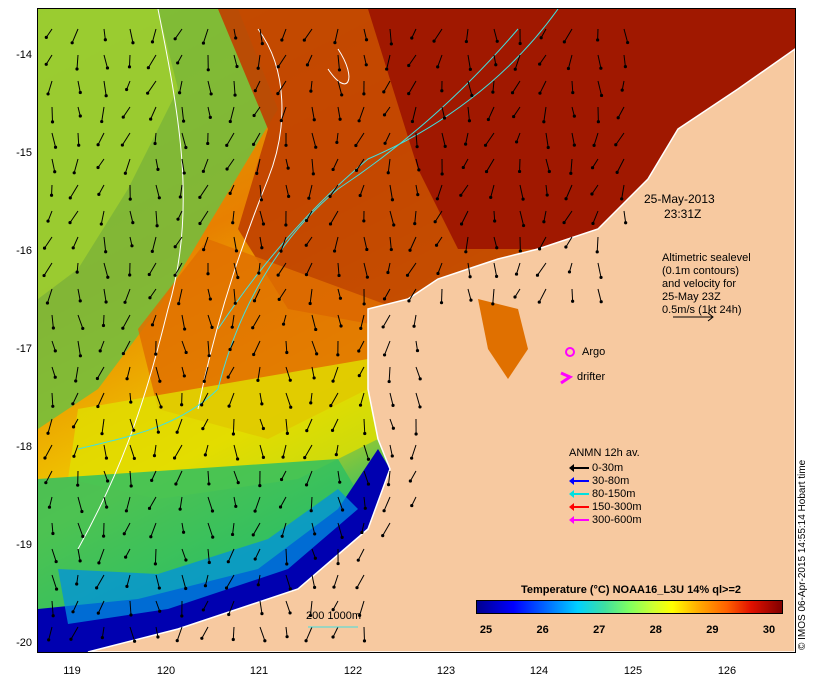  I want to click on colorbar-tick: 25, so click(486, 630).